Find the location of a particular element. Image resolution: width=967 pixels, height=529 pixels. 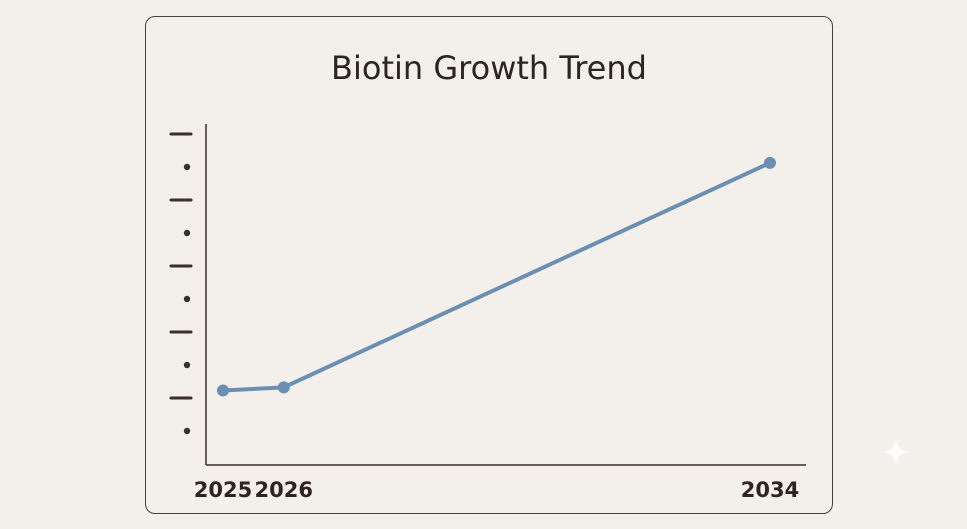

x-tick-label: 2034 is located at coordinates (770, 490).